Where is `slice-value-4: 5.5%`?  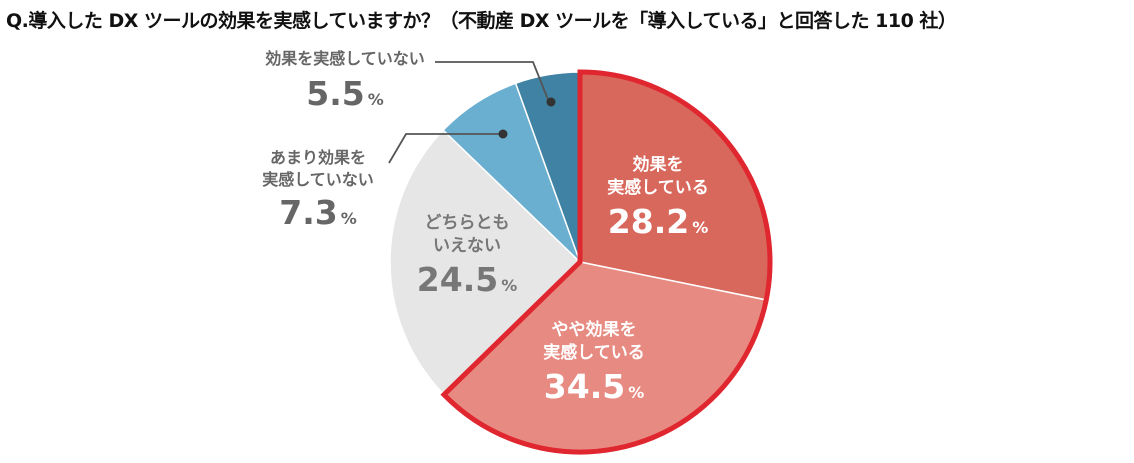
slice-value-4: 5.5% is located at coordinates (345, 93).